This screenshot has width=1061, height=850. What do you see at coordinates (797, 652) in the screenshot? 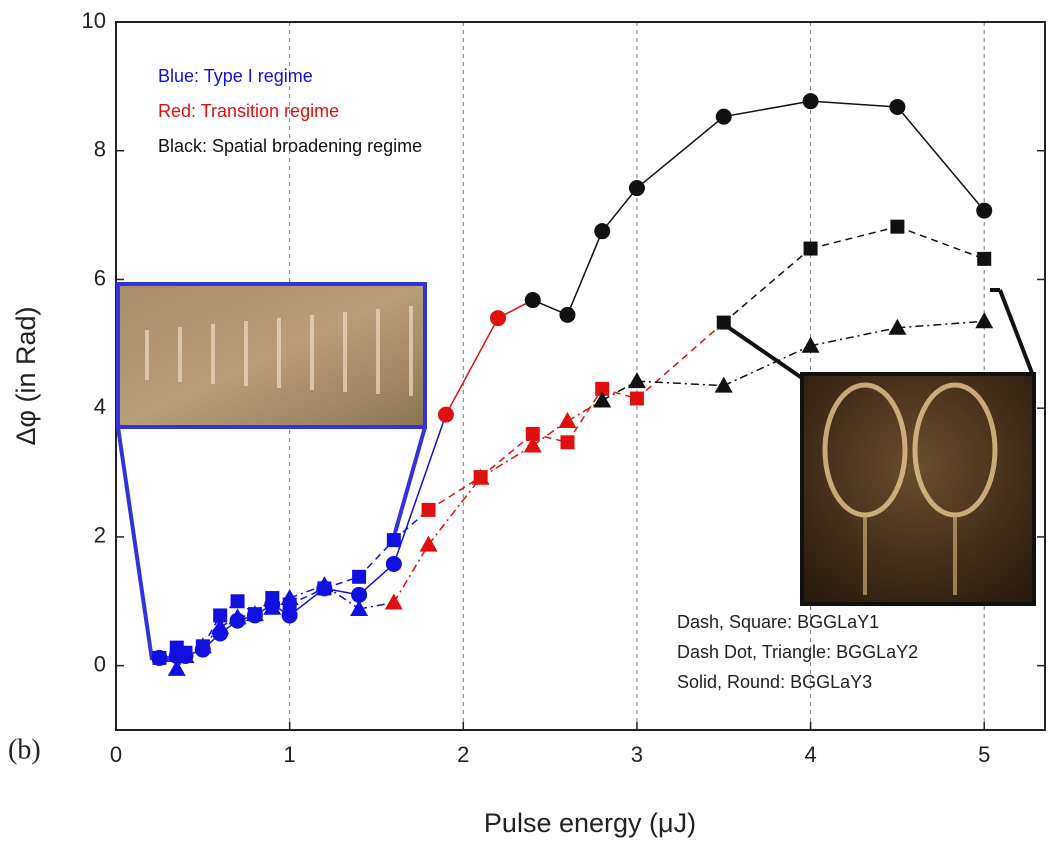
I see `legend-entry: Dash Dot, Triangle: BGGLaY2` at bounding box center [797, 652].